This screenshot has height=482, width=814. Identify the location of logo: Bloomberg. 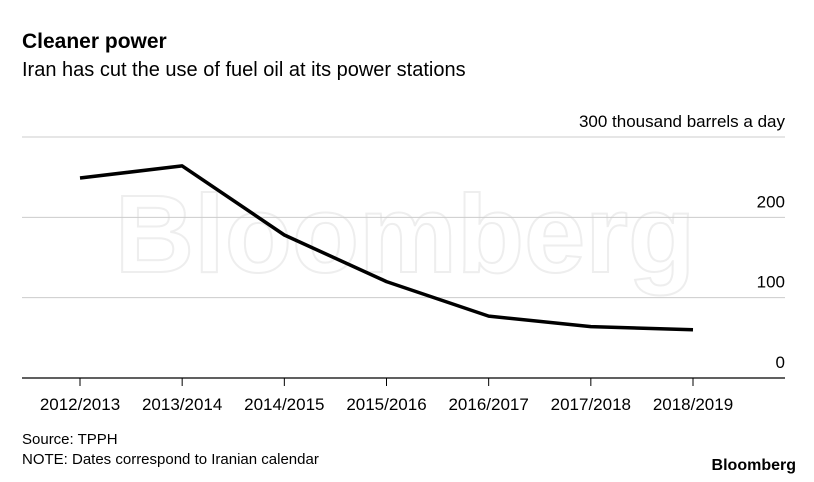
(754, 465).